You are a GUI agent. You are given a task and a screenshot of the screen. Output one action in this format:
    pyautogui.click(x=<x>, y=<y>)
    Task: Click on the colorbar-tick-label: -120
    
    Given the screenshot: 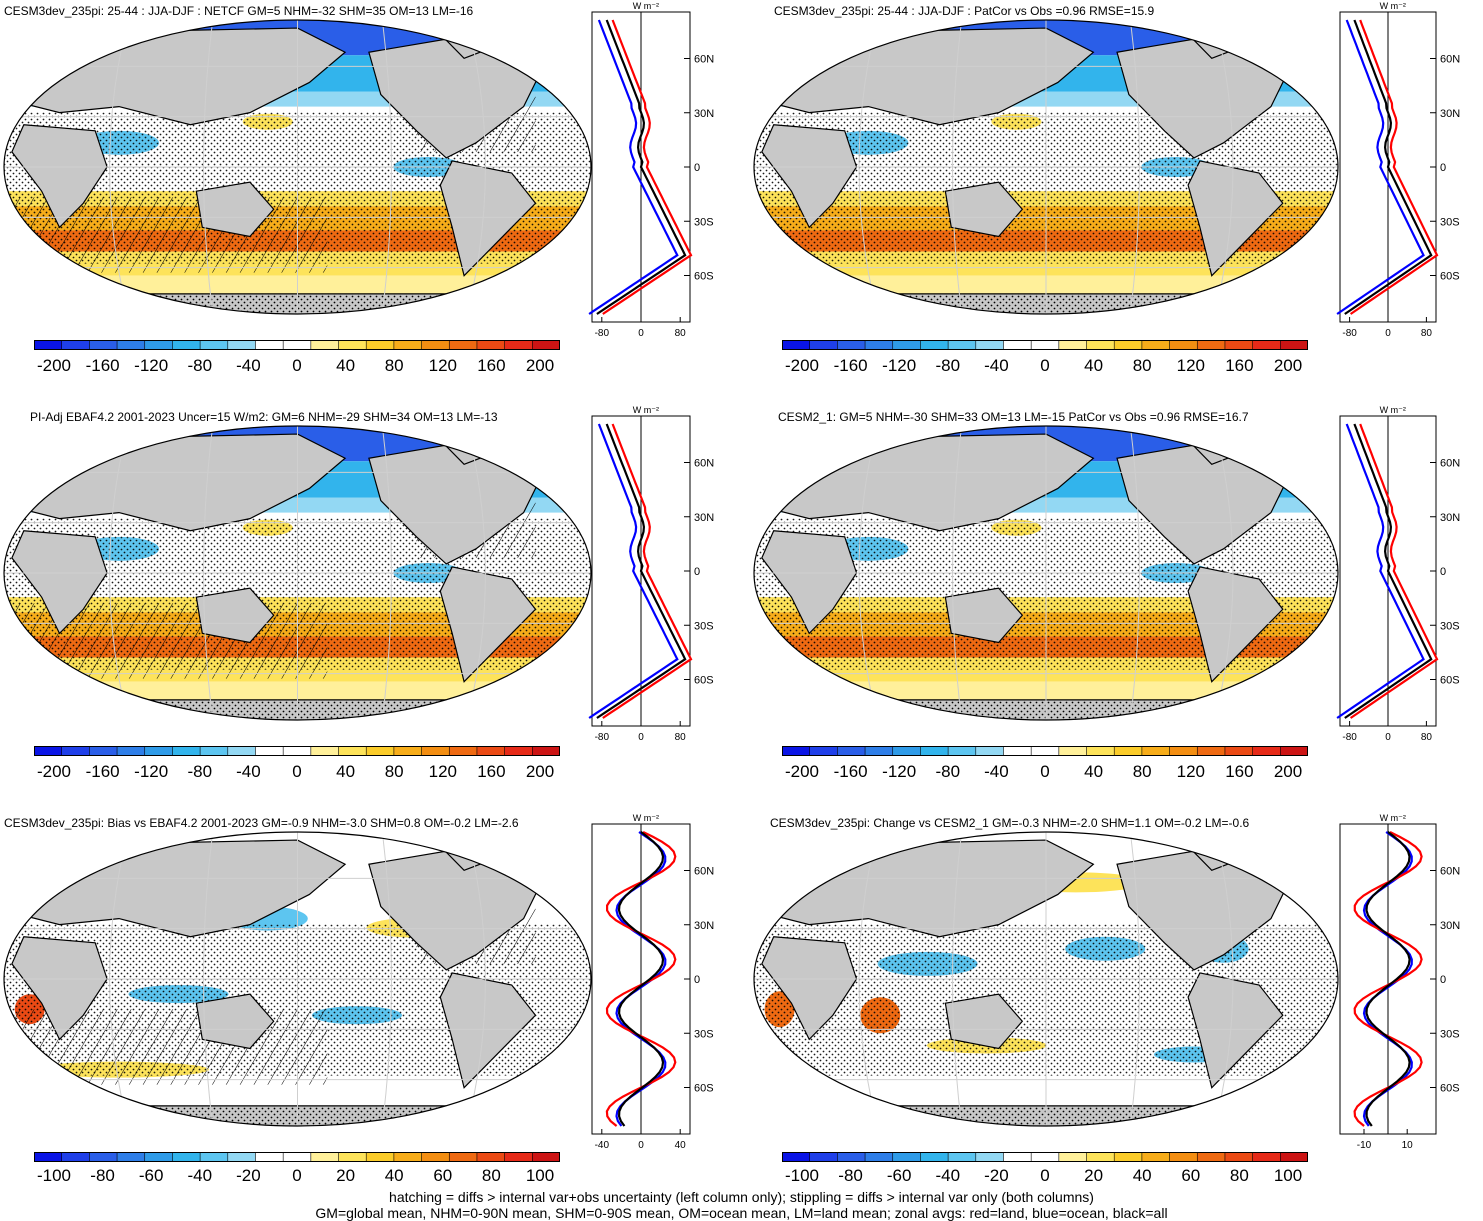 What is the action you would take?
    pyautogui.click(x=151, y=365)
    